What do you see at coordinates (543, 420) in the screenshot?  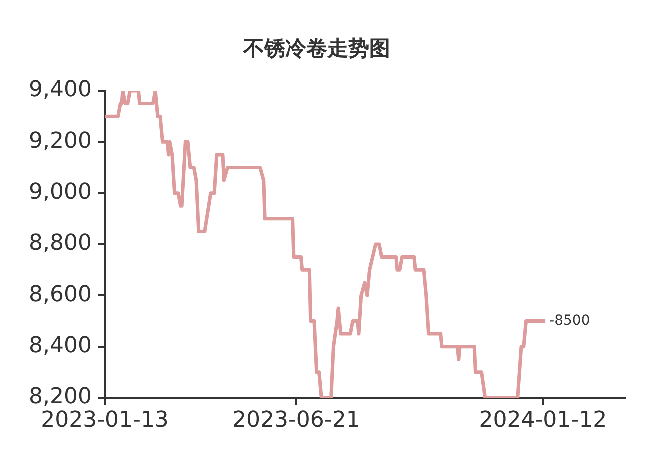 I see `x-tick-label: 2024-01-12` at bounding box center [543, 420].